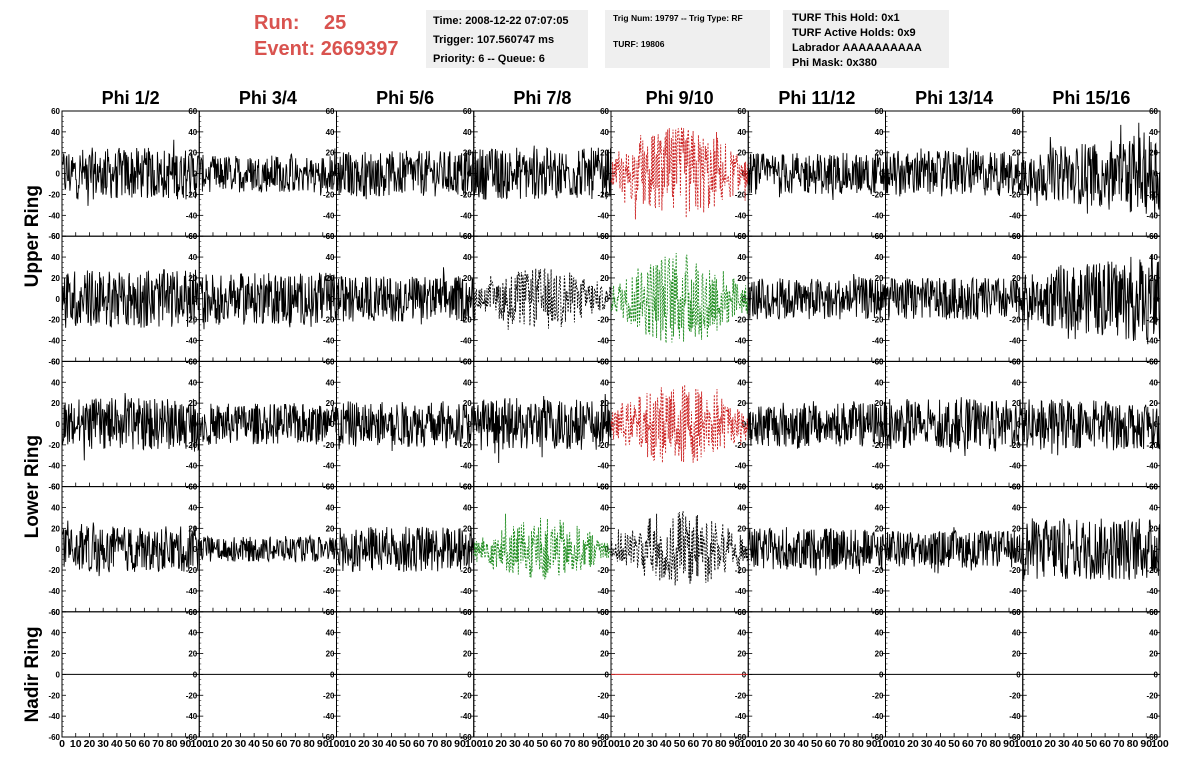 This screenshot has width=1196, height=772. Describe the element at coordinates (886, 744) in the screenshot. I see `x-tick-label: 100` at that location.